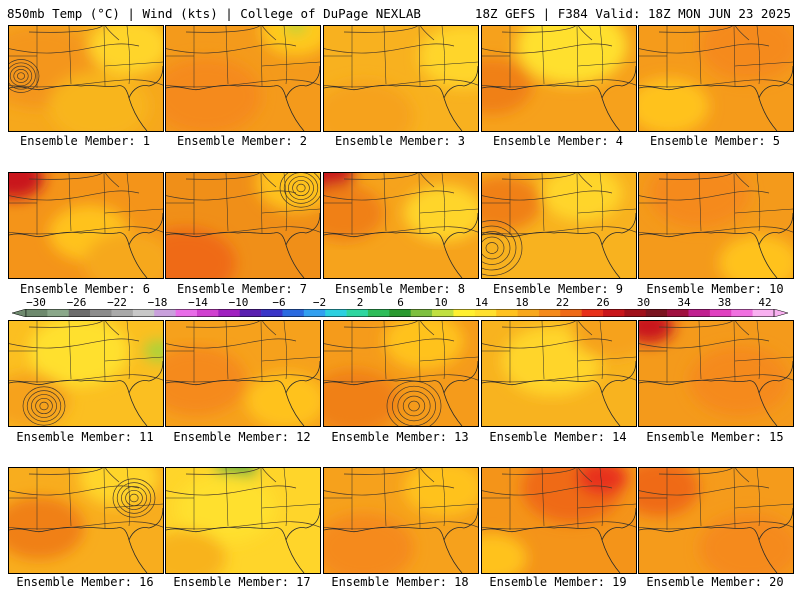 This screenshot has width=800, height=600. I want to click on ensemble-member-label: Ensemble Member: 4, so click(558, 141).